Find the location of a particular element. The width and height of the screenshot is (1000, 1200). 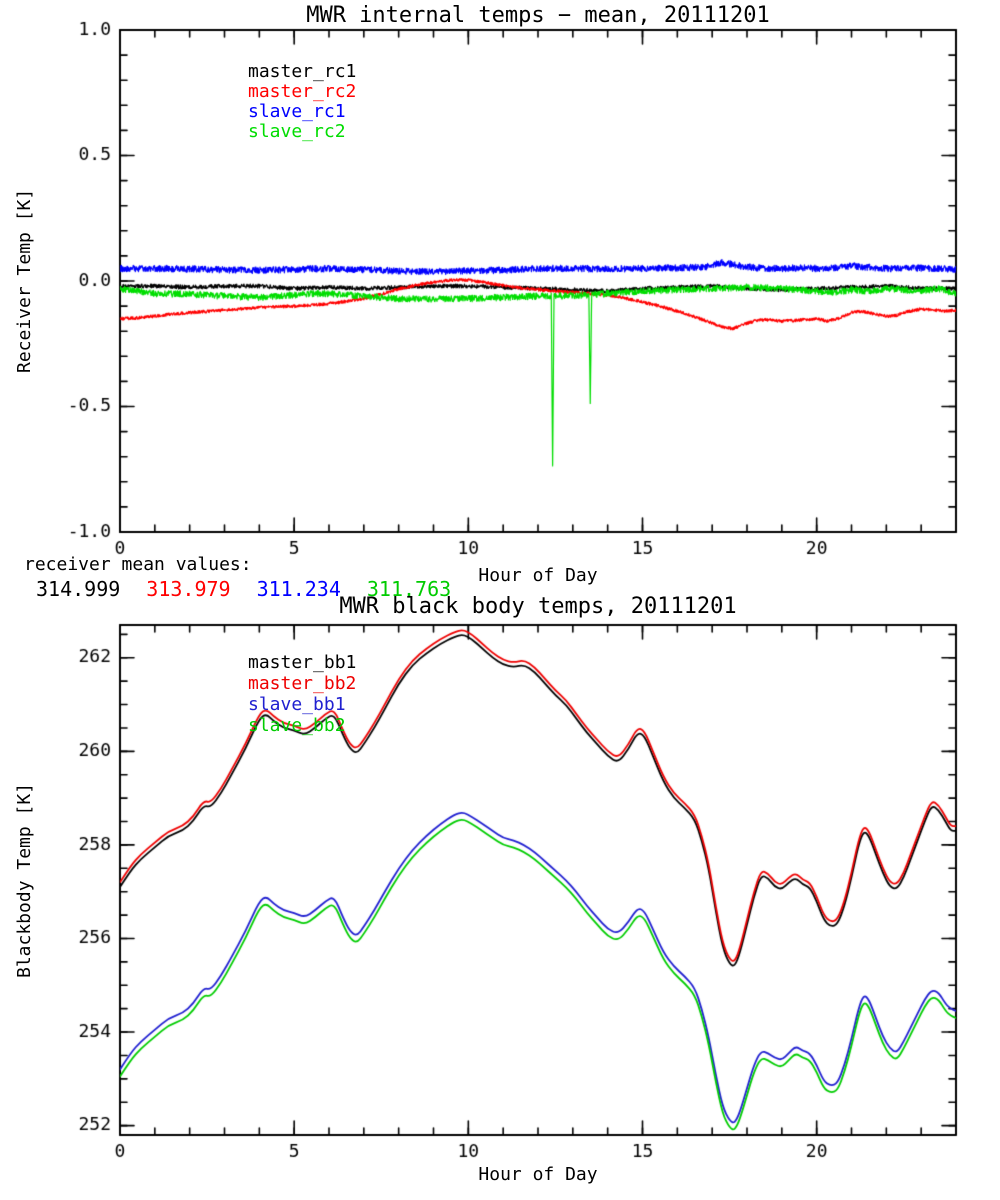

receiver-mean-values-row: 314.999 313.979 311.234 311.763 is located at coordinates (256, 589).